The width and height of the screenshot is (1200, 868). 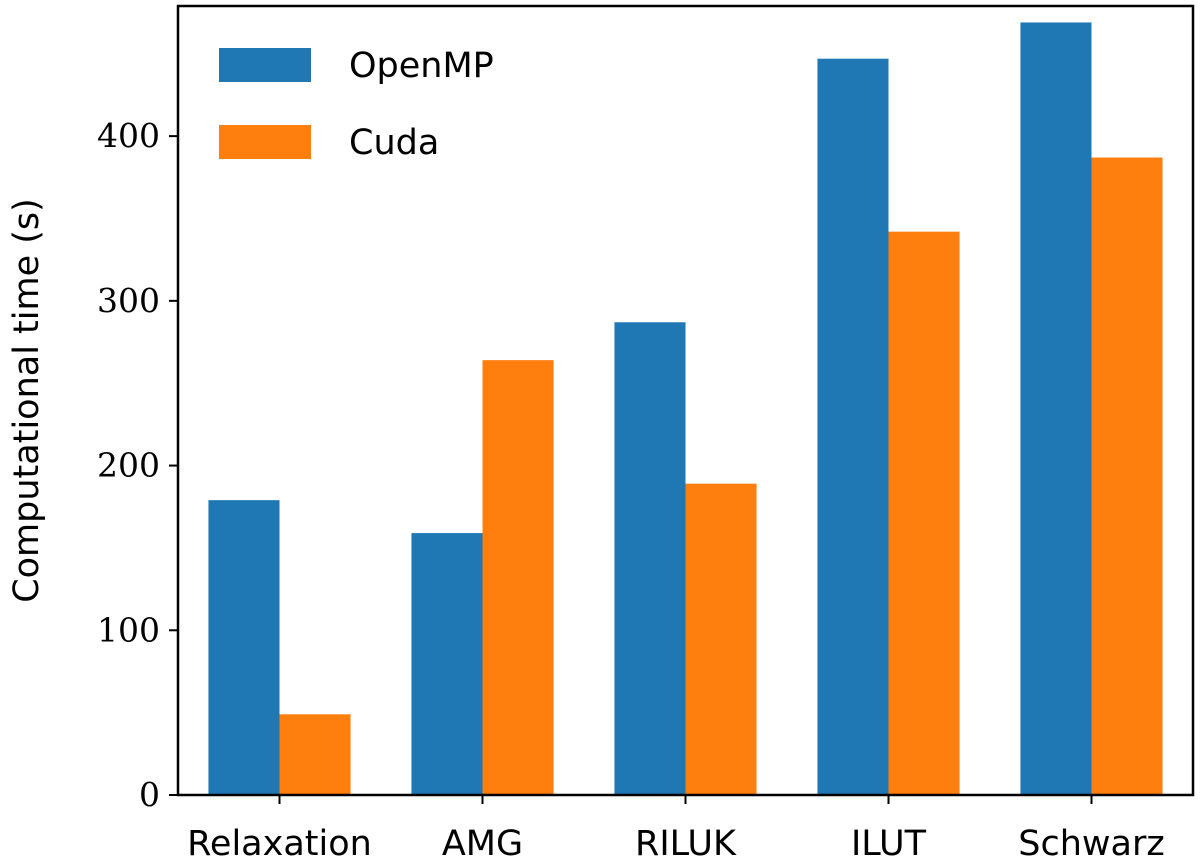 What do you see at coordinates (1127, 476) in the screenshot?
I see `bar-cuda-schwarz` at bounding box center [1127, 476].